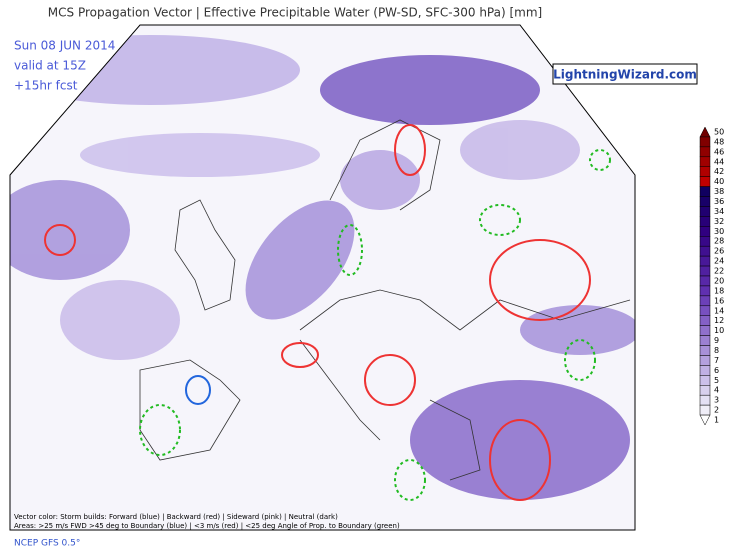 The height and width of the screenshot is (549, 732). What do you see at coordinates (719, 271) in the screenshot?
I see `colorbar-label: 22` at bounding box center [719, 271].